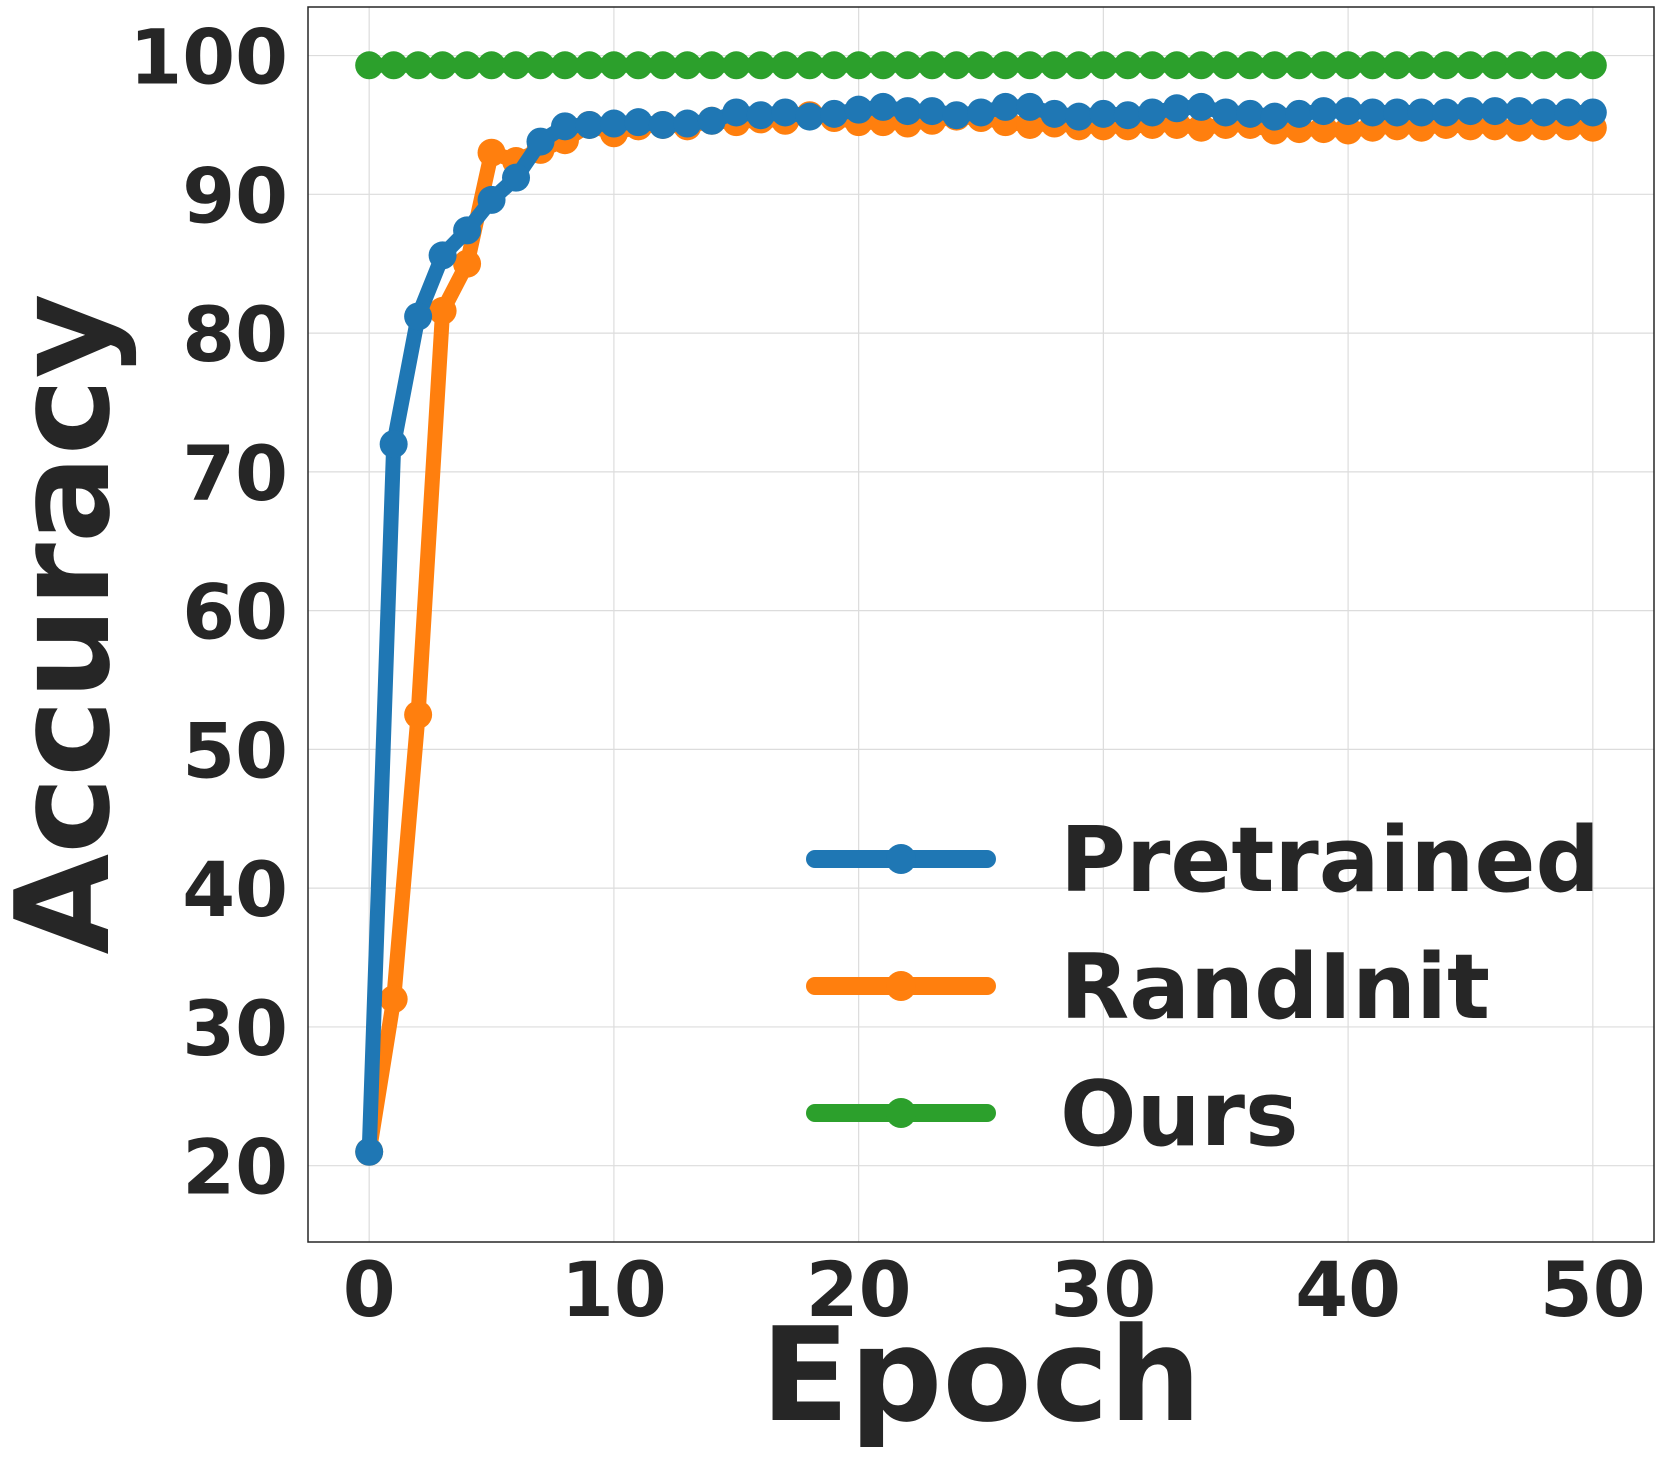  Describe the element at coordinates (235, 473) in the screenshot. I see `y-tick-label: 70` at that location.